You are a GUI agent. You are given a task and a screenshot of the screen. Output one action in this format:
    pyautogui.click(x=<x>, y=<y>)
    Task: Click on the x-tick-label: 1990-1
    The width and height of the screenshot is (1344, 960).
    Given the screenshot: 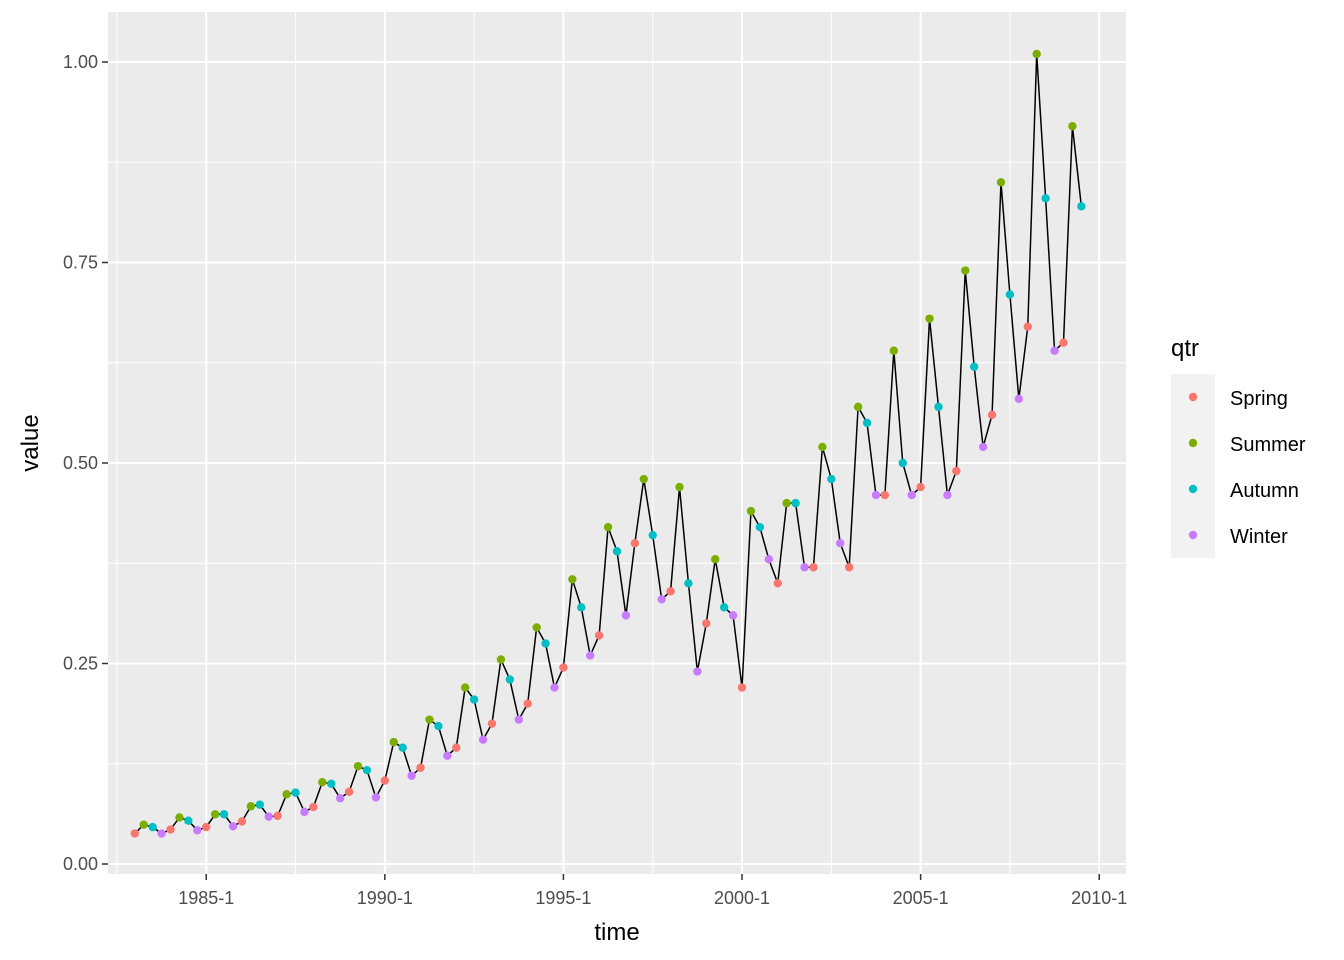 What is the action you would take?
    pyautogui.click(x=385, y=898)
    